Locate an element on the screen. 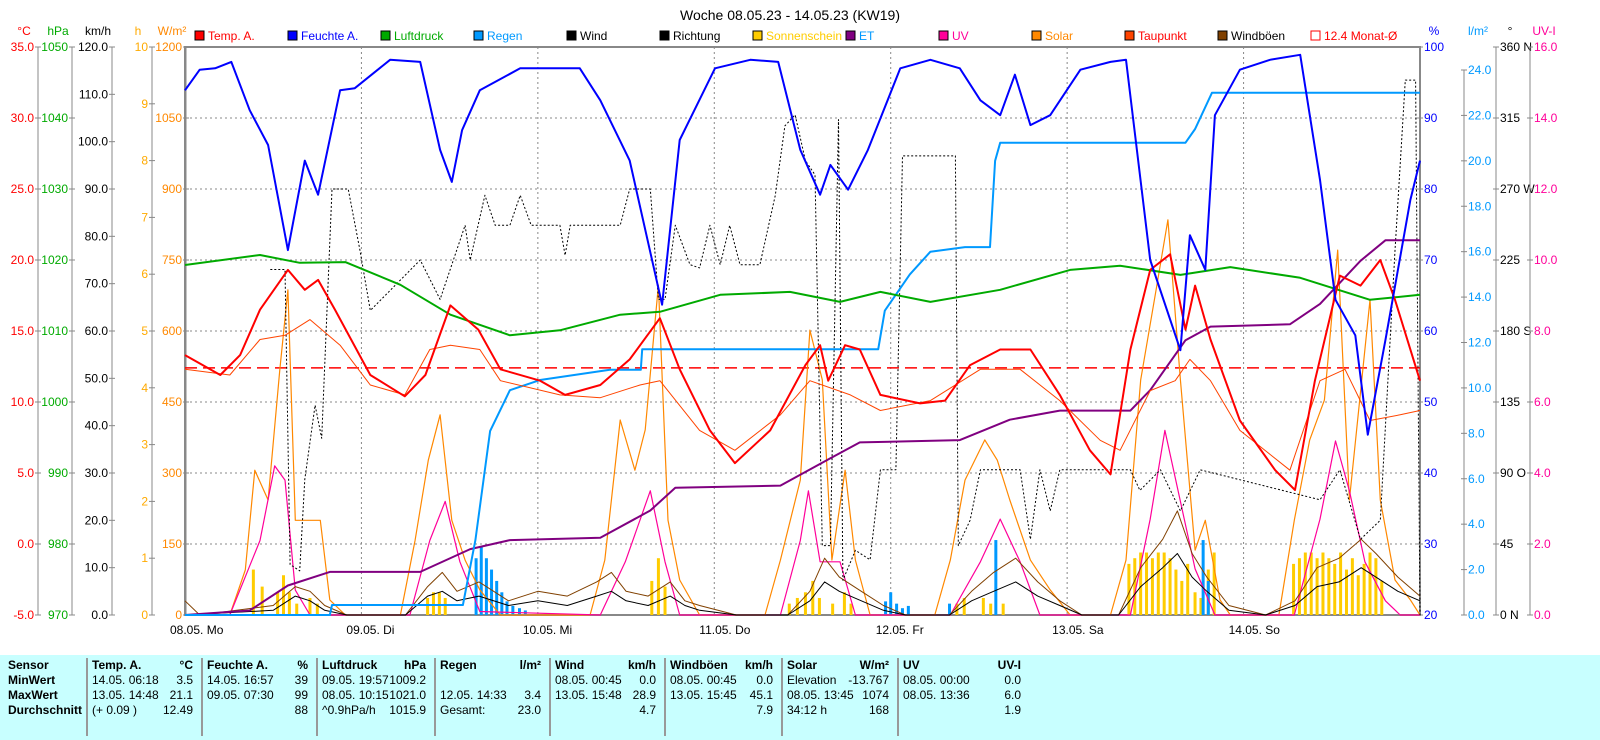 The height and width of the screenshot is (740, 1600). axis-tick-label-uv: 8.0 is located at coordinates (1542, 331).